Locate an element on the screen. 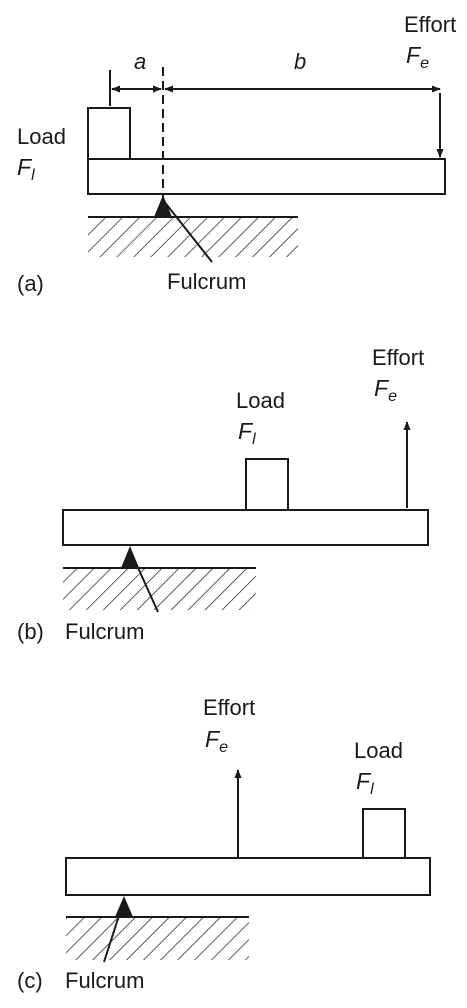 This screenshot has width=467, height=1008. dim-b-label: b is located at coordinates (300, 61).